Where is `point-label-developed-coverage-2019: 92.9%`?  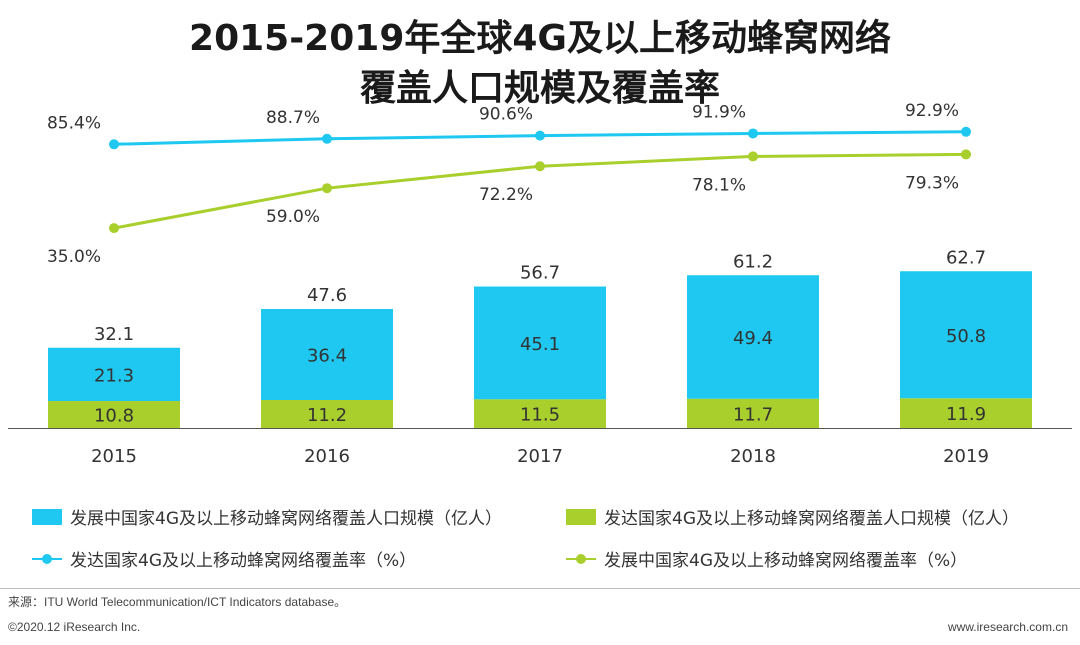
point-label-developed-coverage-2019: 92.9% is located at coordinates (932, 111).